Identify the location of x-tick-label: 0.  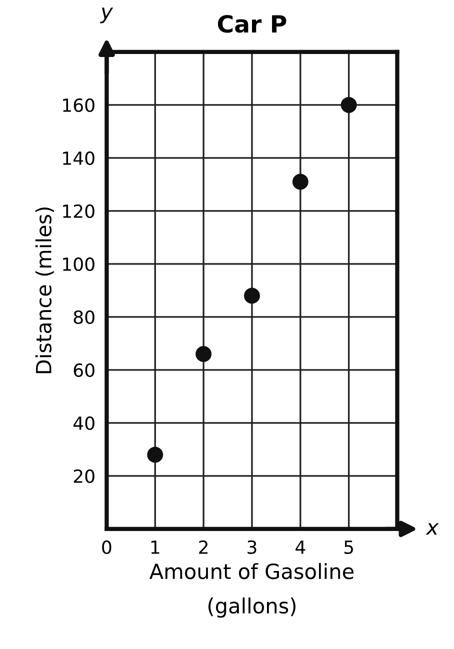
(107, 547).